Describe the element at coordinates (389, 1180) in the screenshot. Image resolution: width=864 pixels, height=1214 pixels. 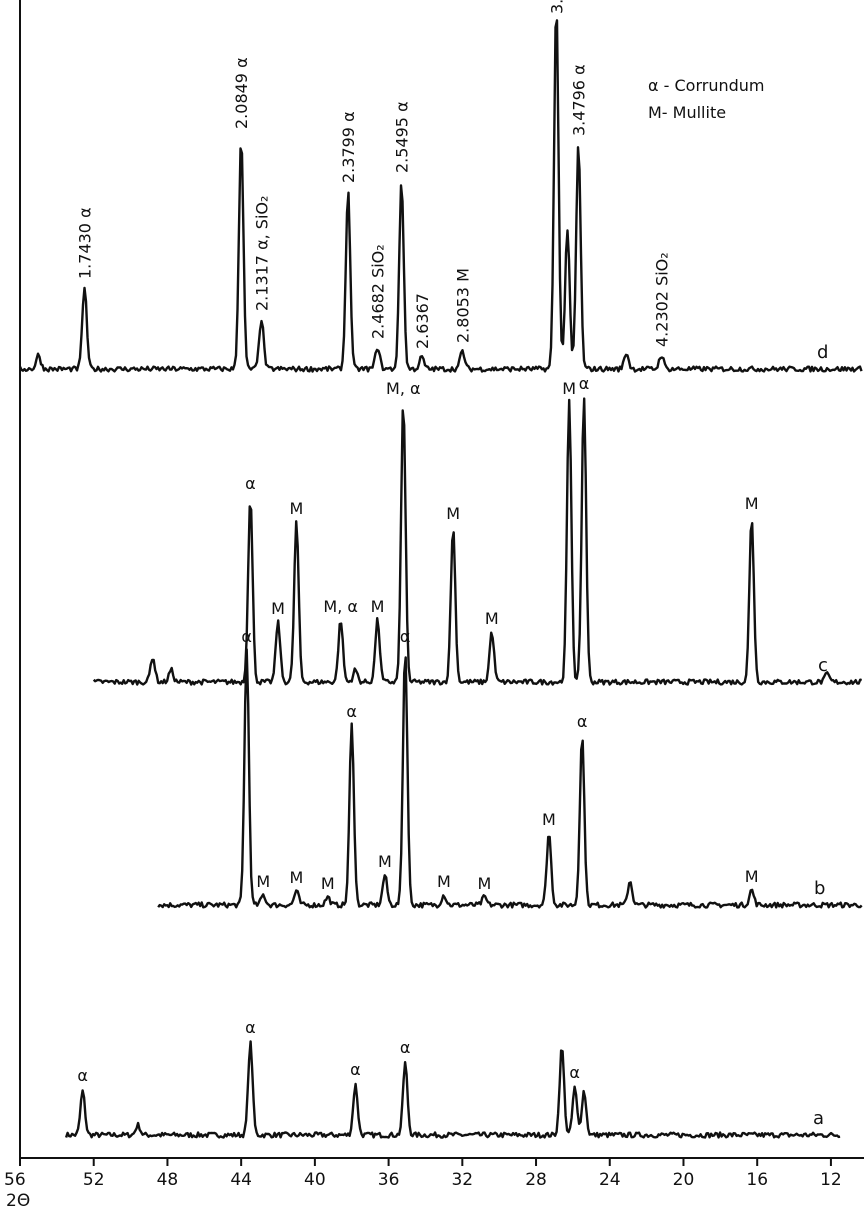
I see `x-tick-label-36: 36` at that location.